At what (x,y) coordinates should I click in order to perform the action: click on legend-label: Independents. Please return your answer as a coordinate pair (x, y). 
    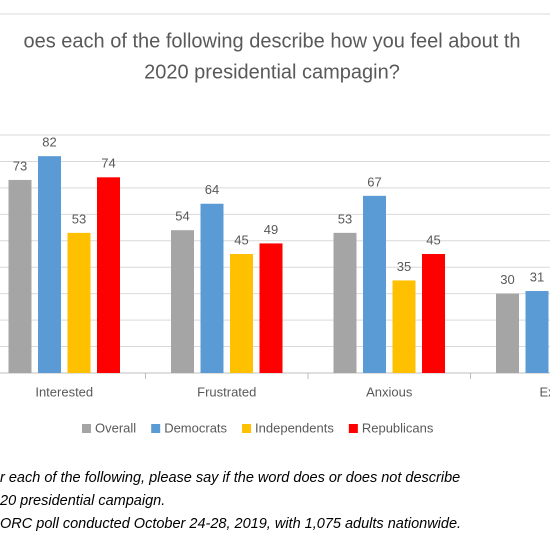
    Looking at the image, I should click on (294, 427).